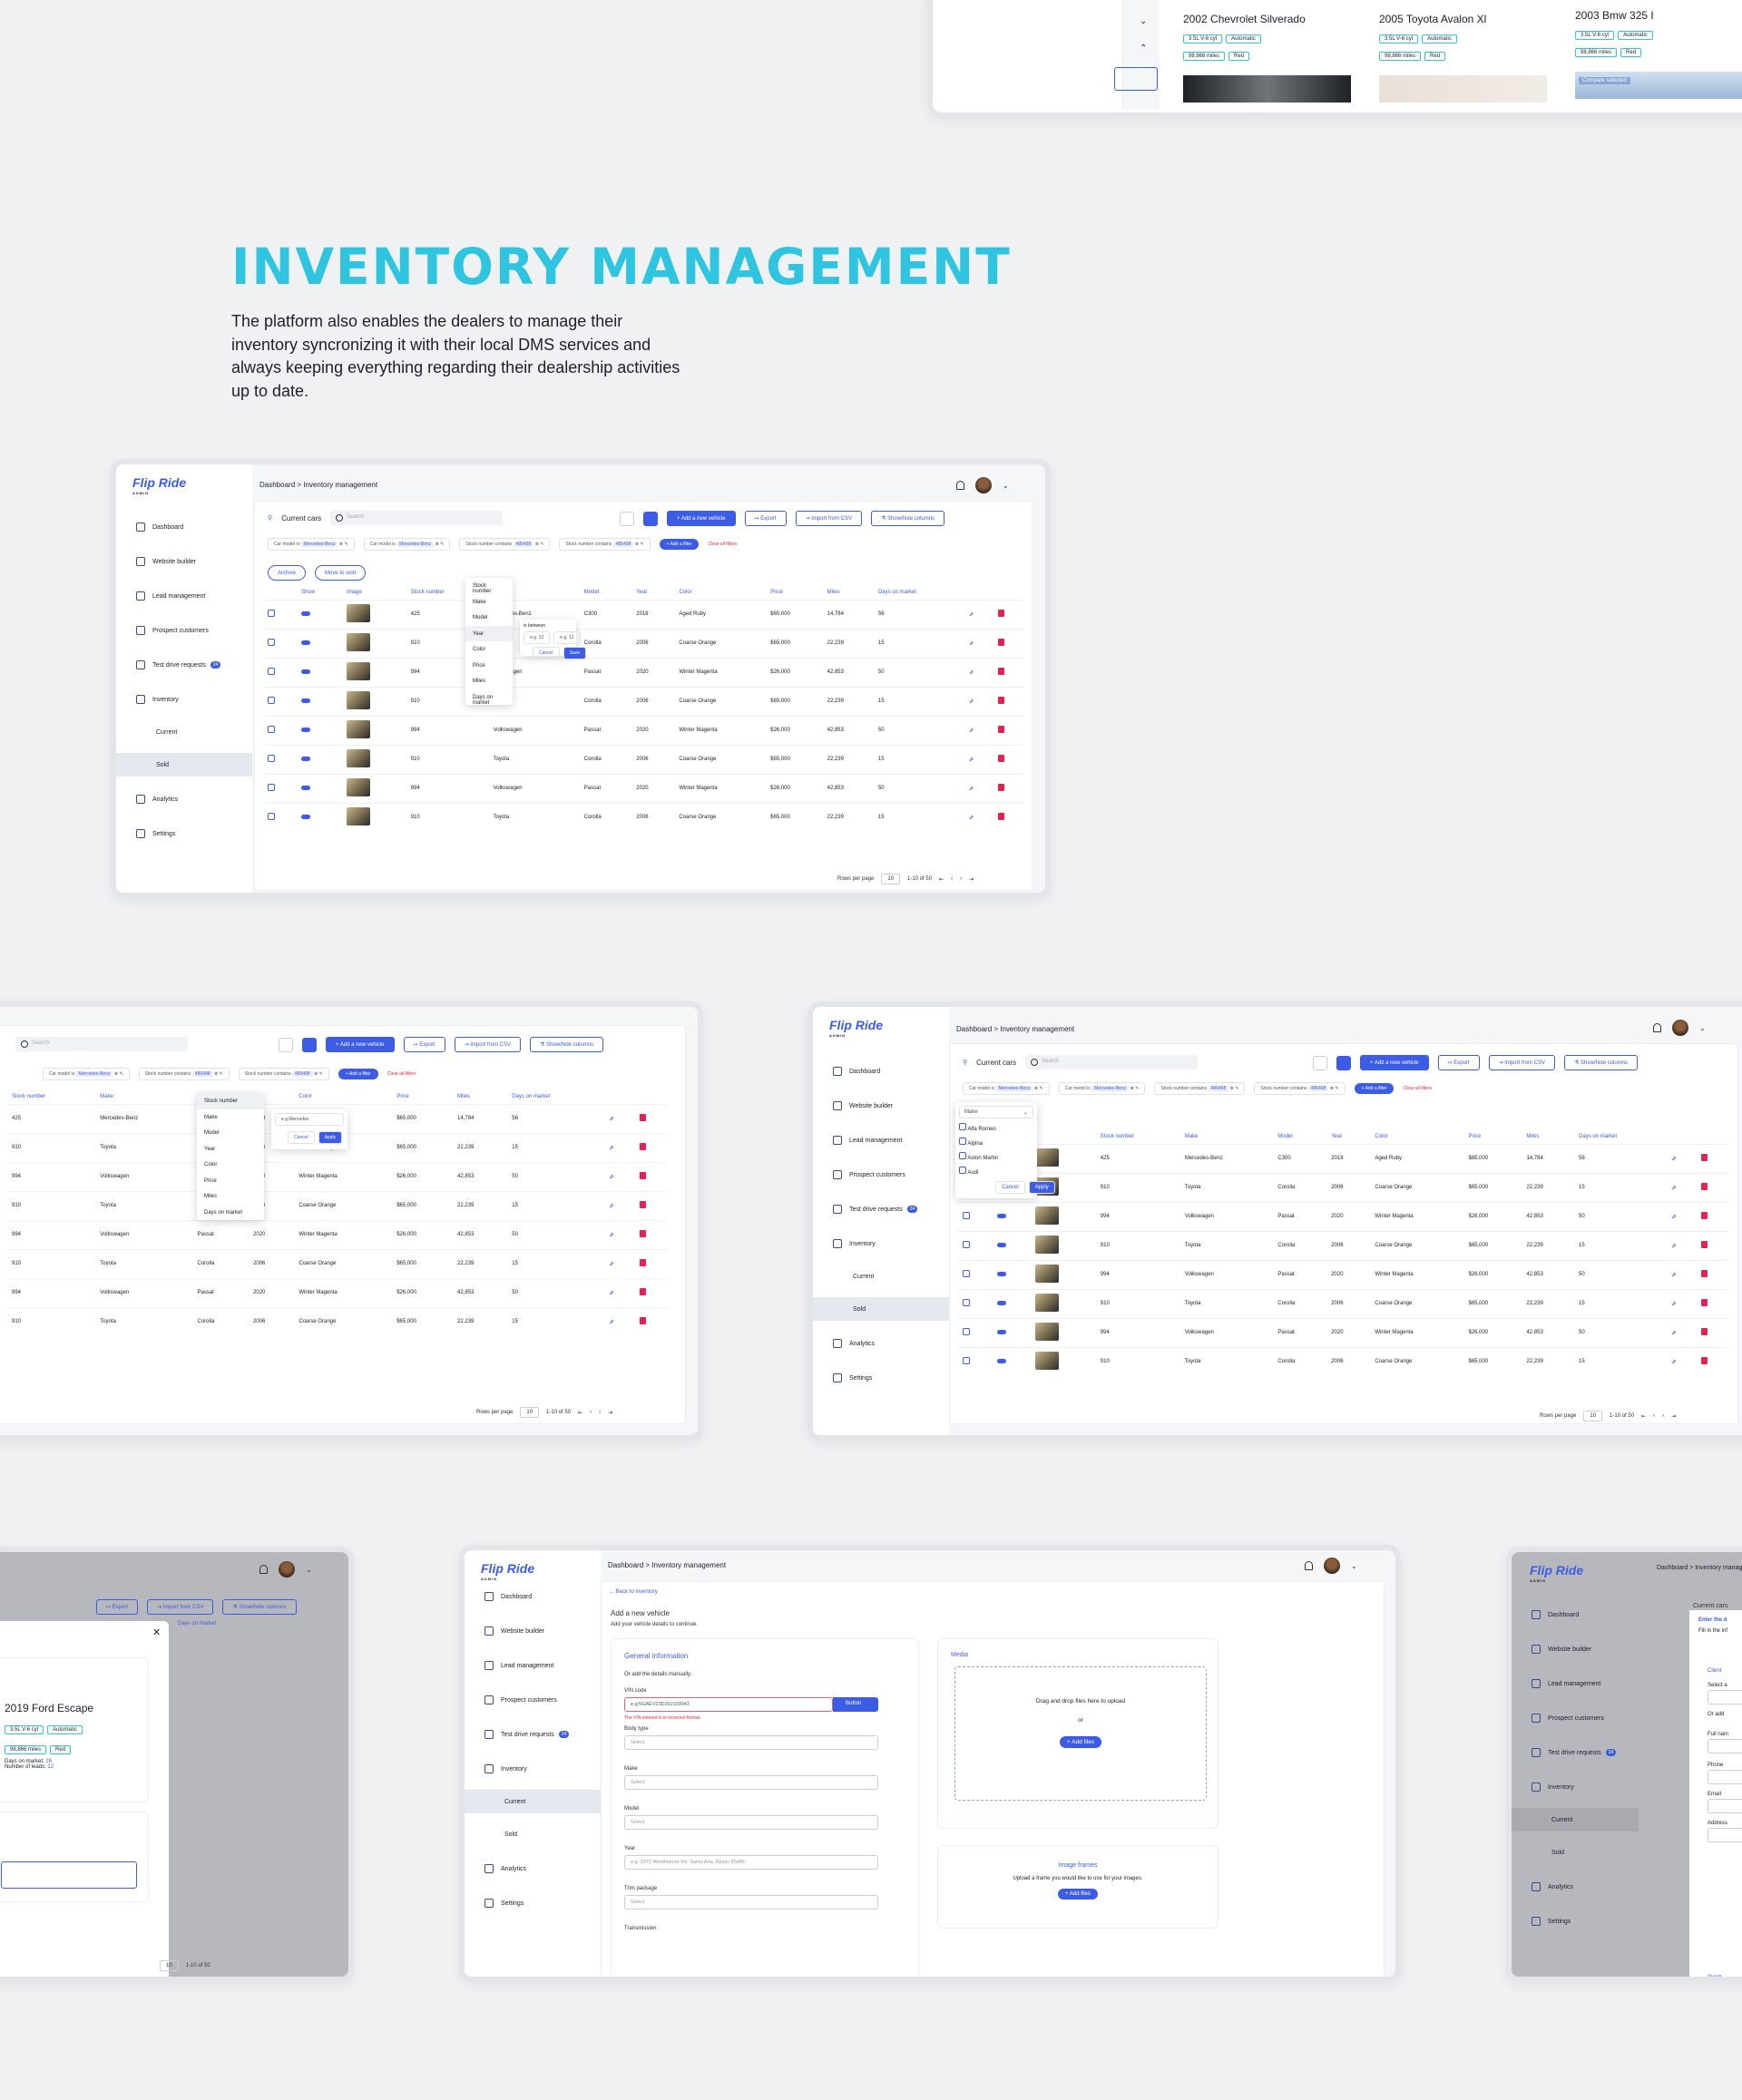 The image size is (1742, 2100). I want to click on filter-chip: Stock number contains 485498 ⊗ ✎, so click(283, 1074).